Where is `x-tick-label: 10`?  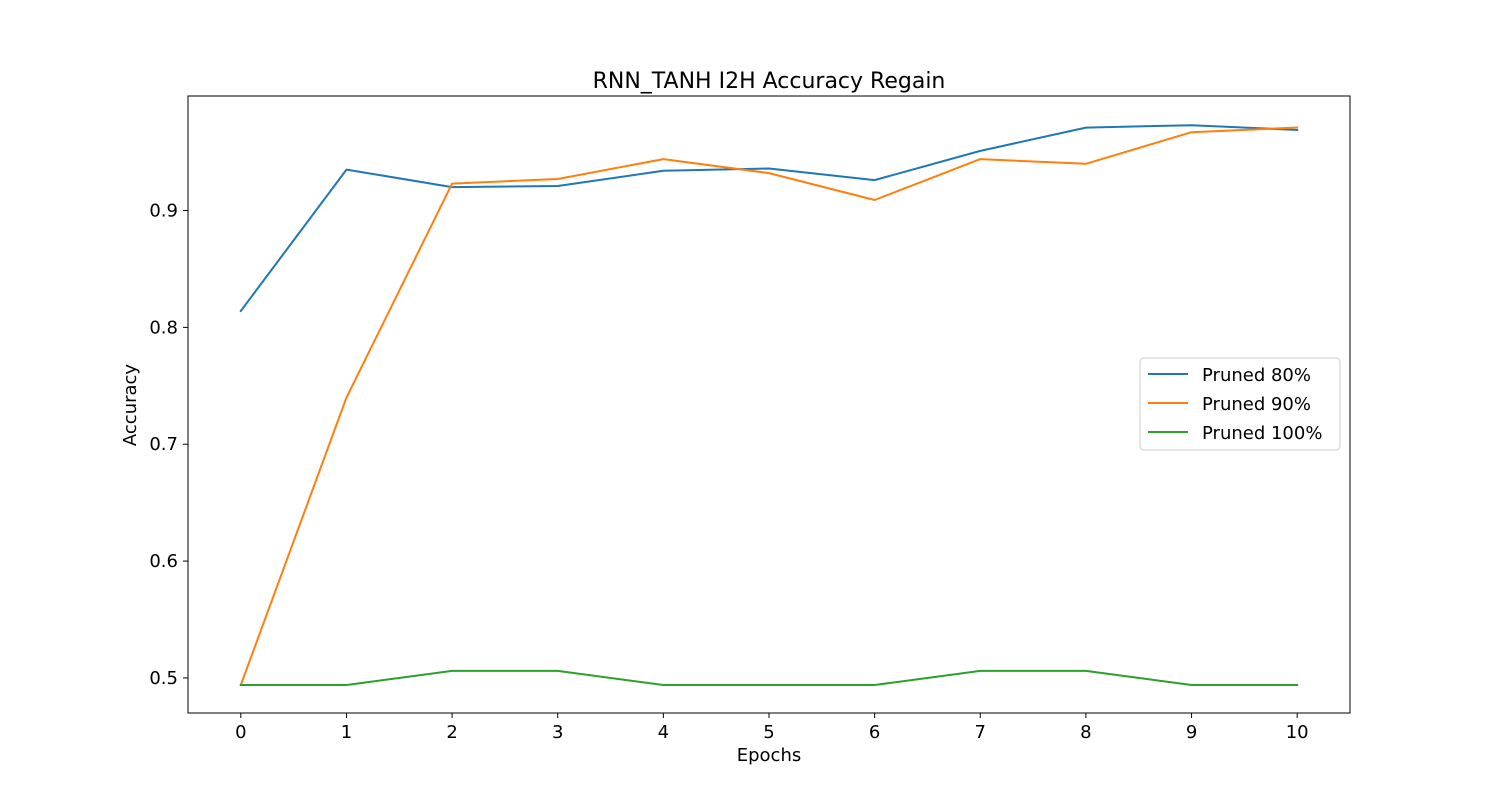
x-tick-label: 10 is located at coordinates (1297, 732).